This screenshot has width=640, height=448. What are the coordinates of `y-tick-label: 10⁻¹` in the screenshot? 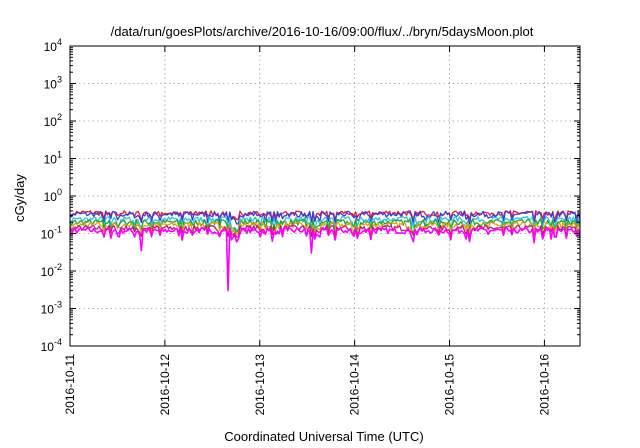 It's located at (51, 233).